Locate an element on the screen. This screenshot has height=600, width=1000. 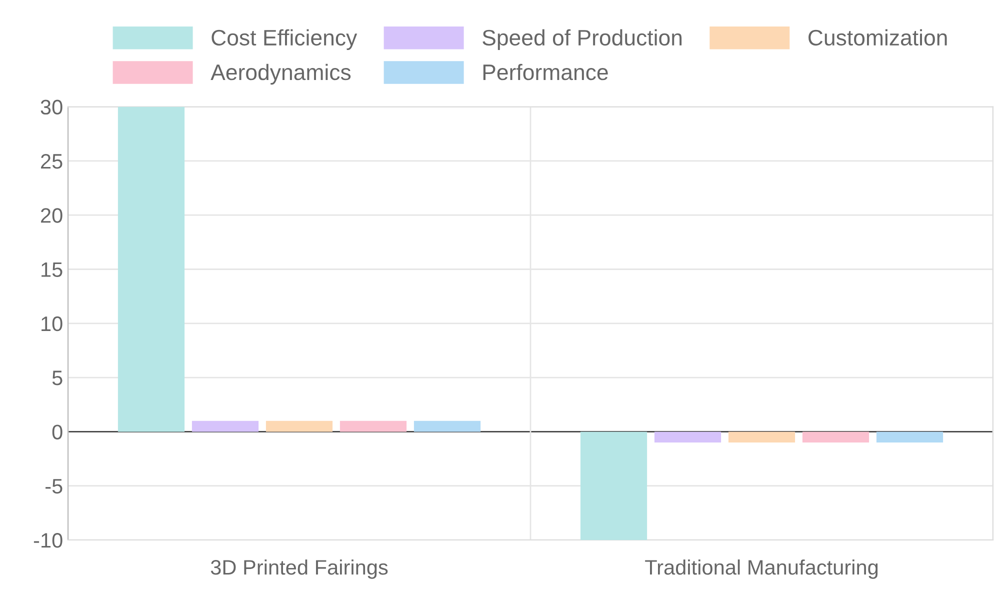
y-tick-label: 0 is located at coordinates (57, 432).